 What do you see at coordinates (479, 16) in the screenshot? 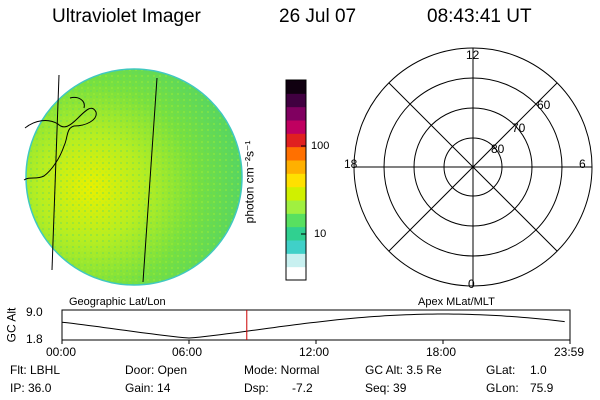
I see `time-label: 08:43:41 UT` at bounding box center [479, 16].